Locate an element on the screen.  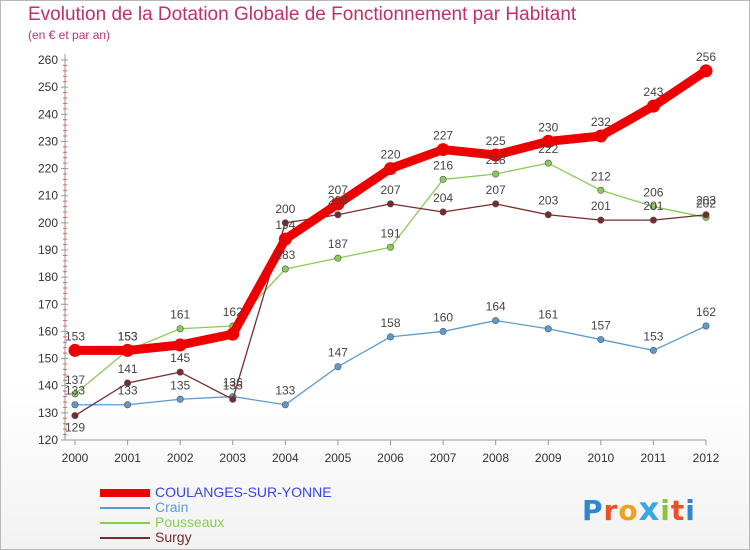
chart-subtitle: (en € et par an) is located at coordinates (69, 35).